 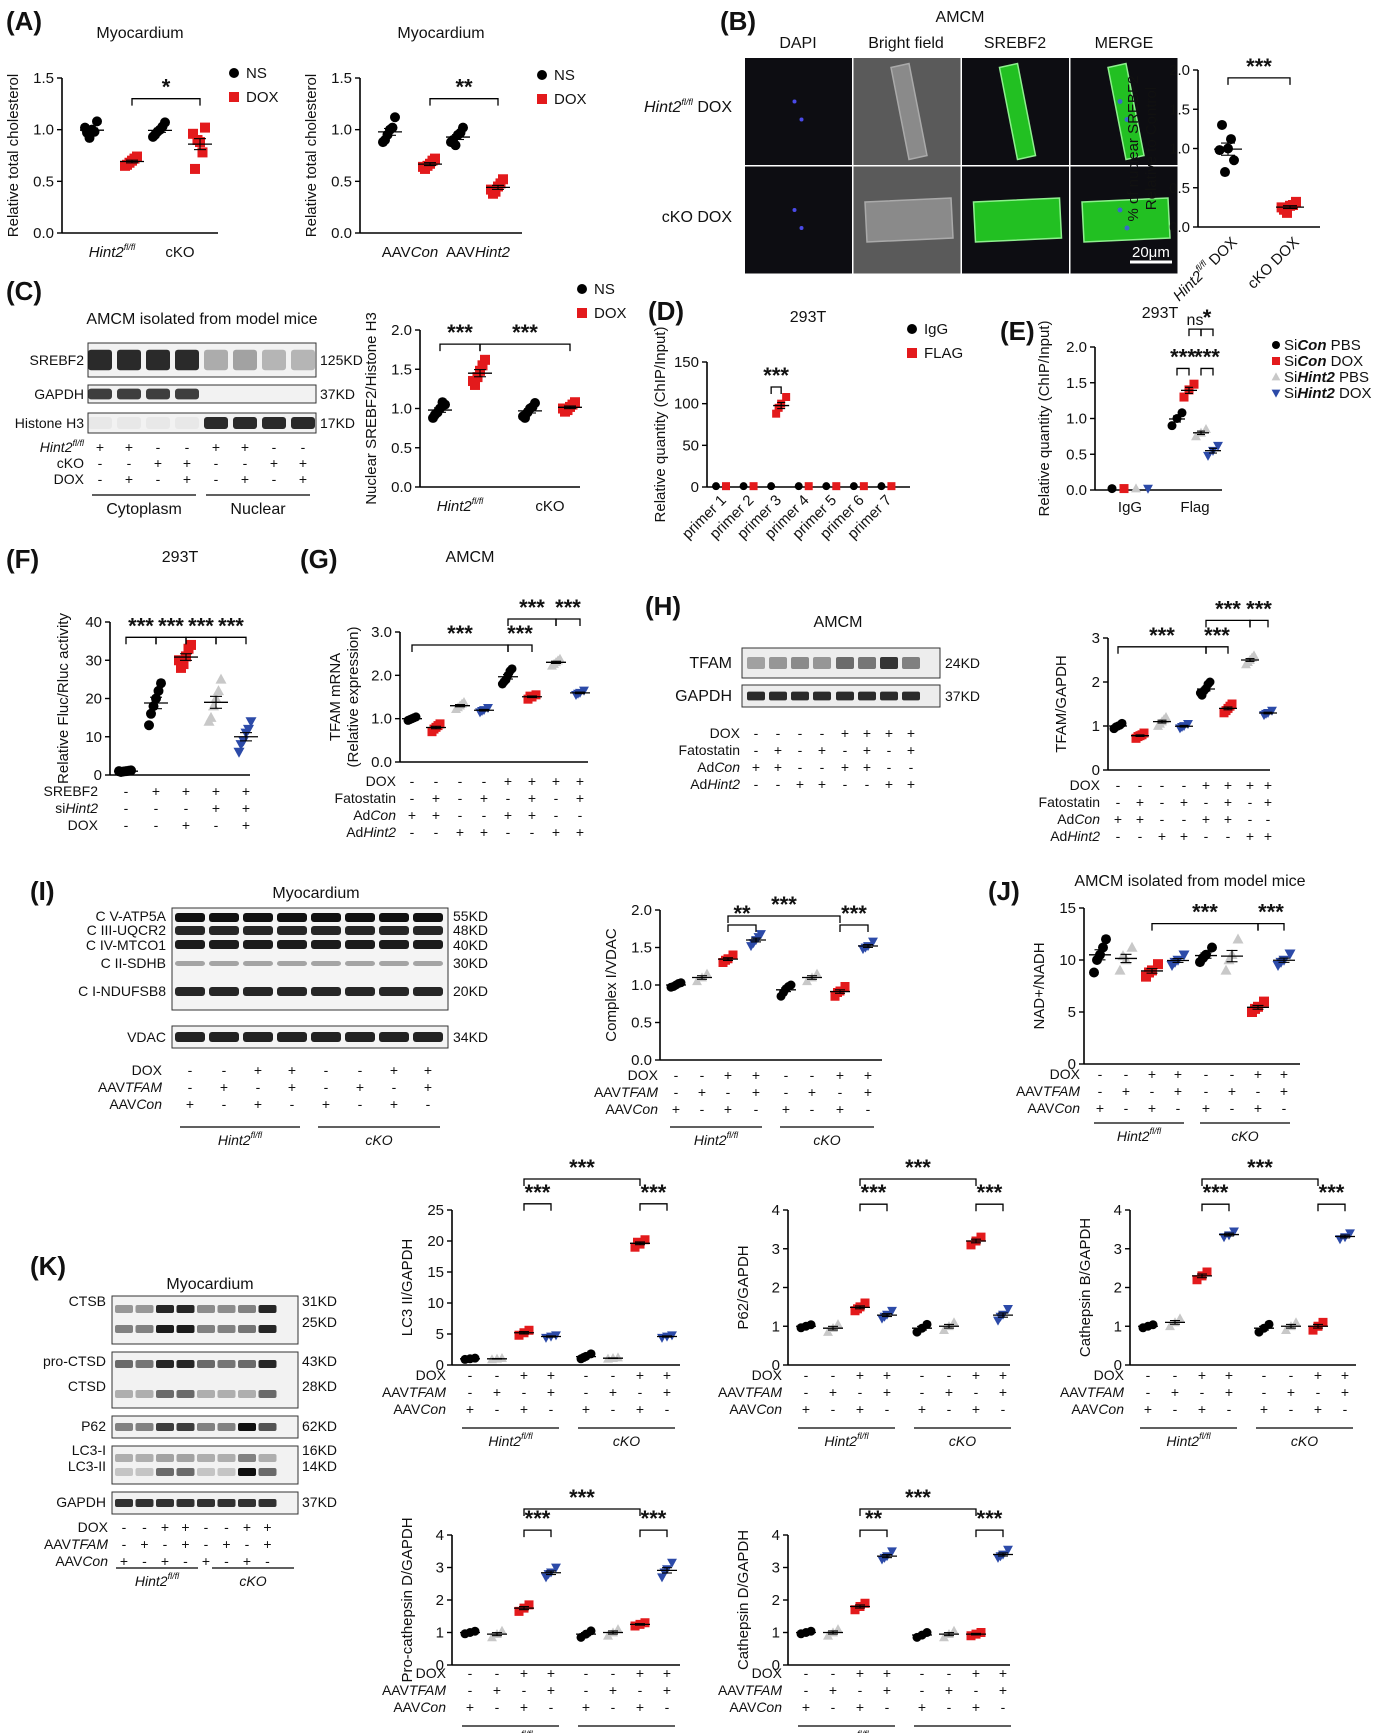 What do you see at coordinates (1096, 682) in the screenshot?
I see `y-tick-label: 2` at bounding box center [1096, 682].